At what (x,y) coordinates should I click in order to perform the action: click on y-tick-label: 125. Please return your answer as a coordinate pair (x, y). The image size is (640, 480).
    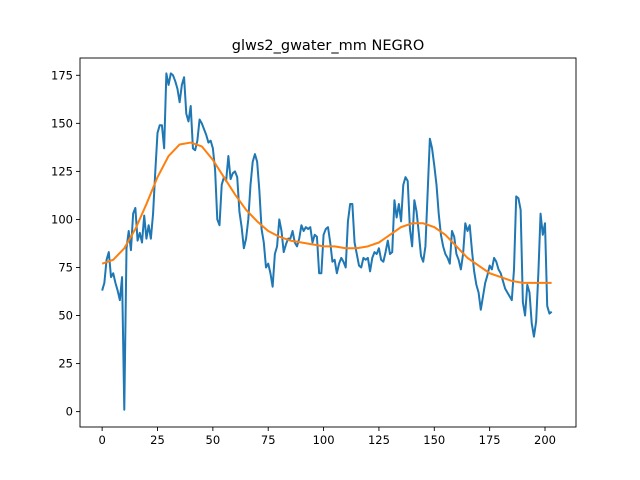
    Looking at the image, I should click on (62, 171).